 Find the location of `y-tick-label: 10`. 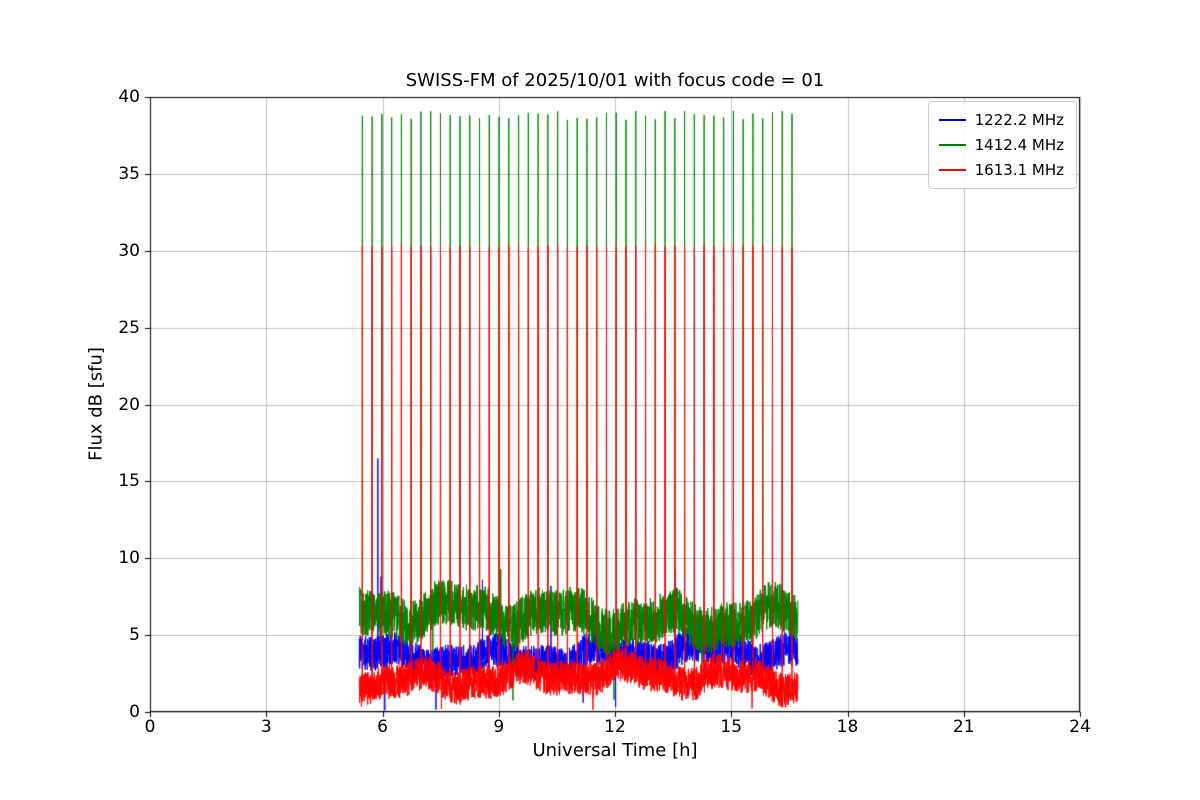

y-tick-label: 10 is located at coordinates (129, 558).